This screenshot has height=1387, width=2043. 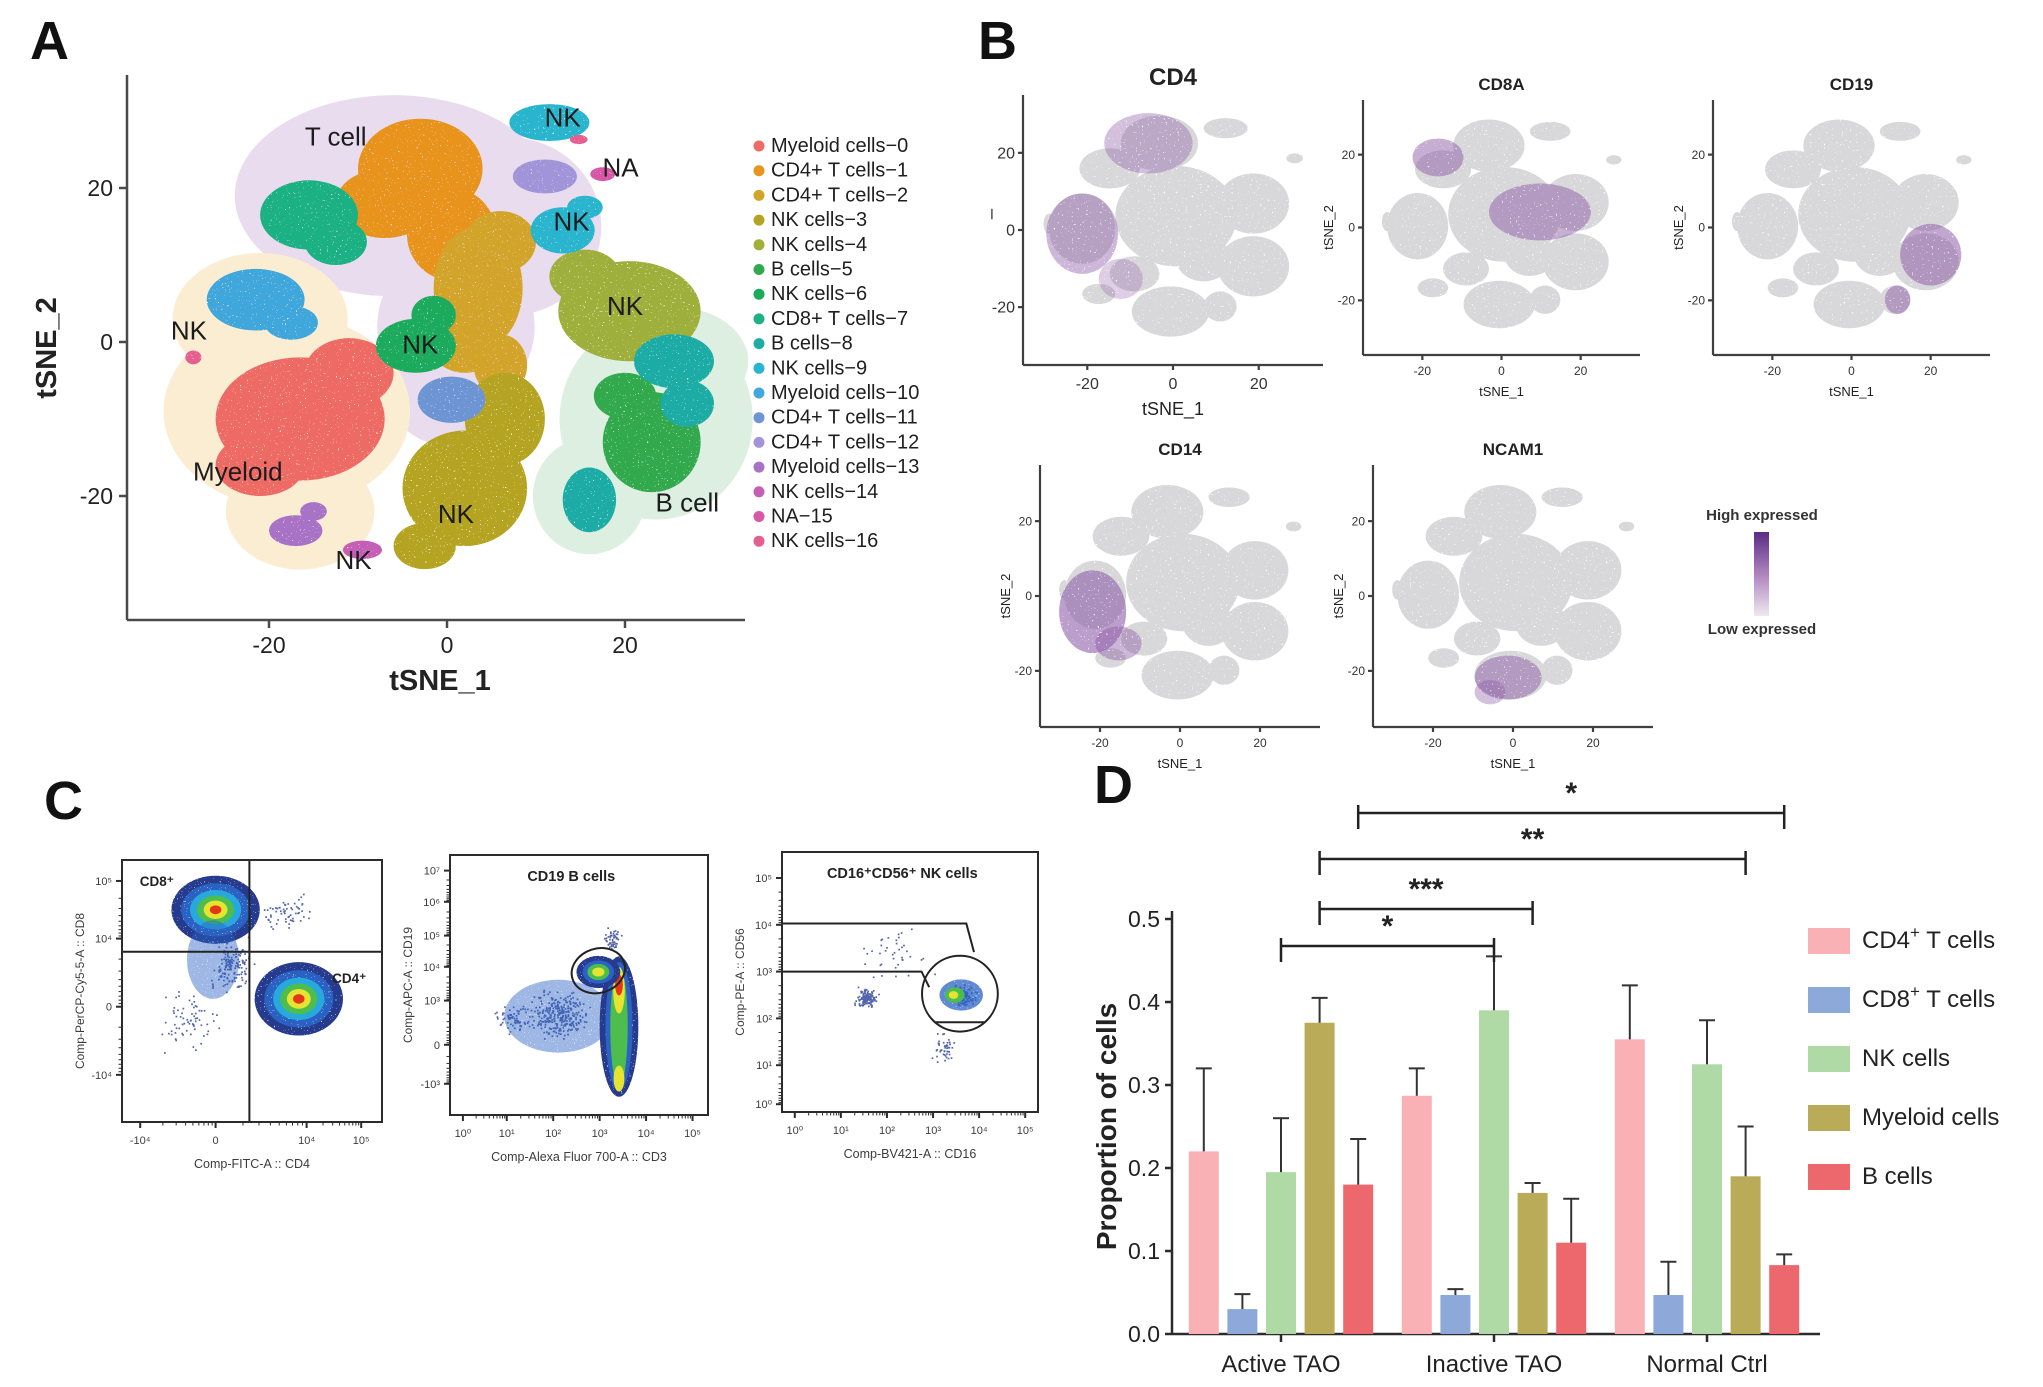 What do you see at coordinates (1113, 785) in the screenshot?
I see `panel-label-d: D` at bounding box center [1113, 785].